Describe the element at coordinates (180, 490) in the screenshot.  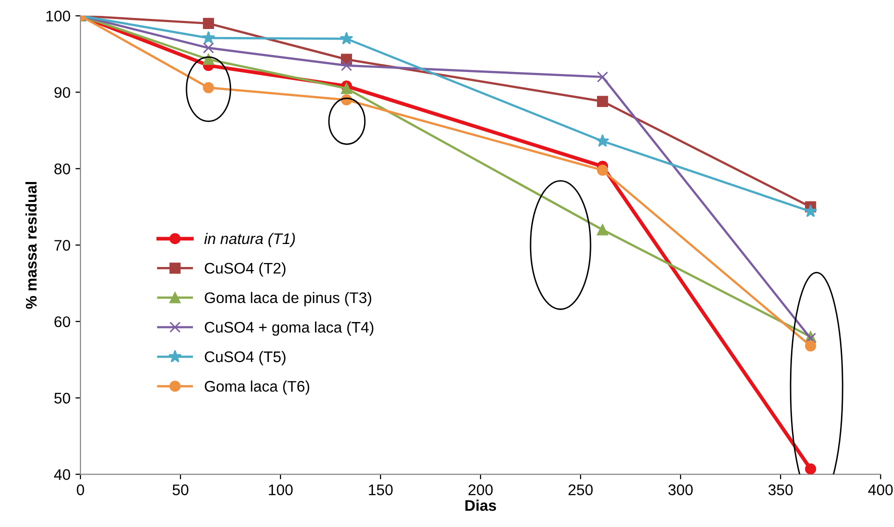
I see `x-tick-label: 50` at that location.